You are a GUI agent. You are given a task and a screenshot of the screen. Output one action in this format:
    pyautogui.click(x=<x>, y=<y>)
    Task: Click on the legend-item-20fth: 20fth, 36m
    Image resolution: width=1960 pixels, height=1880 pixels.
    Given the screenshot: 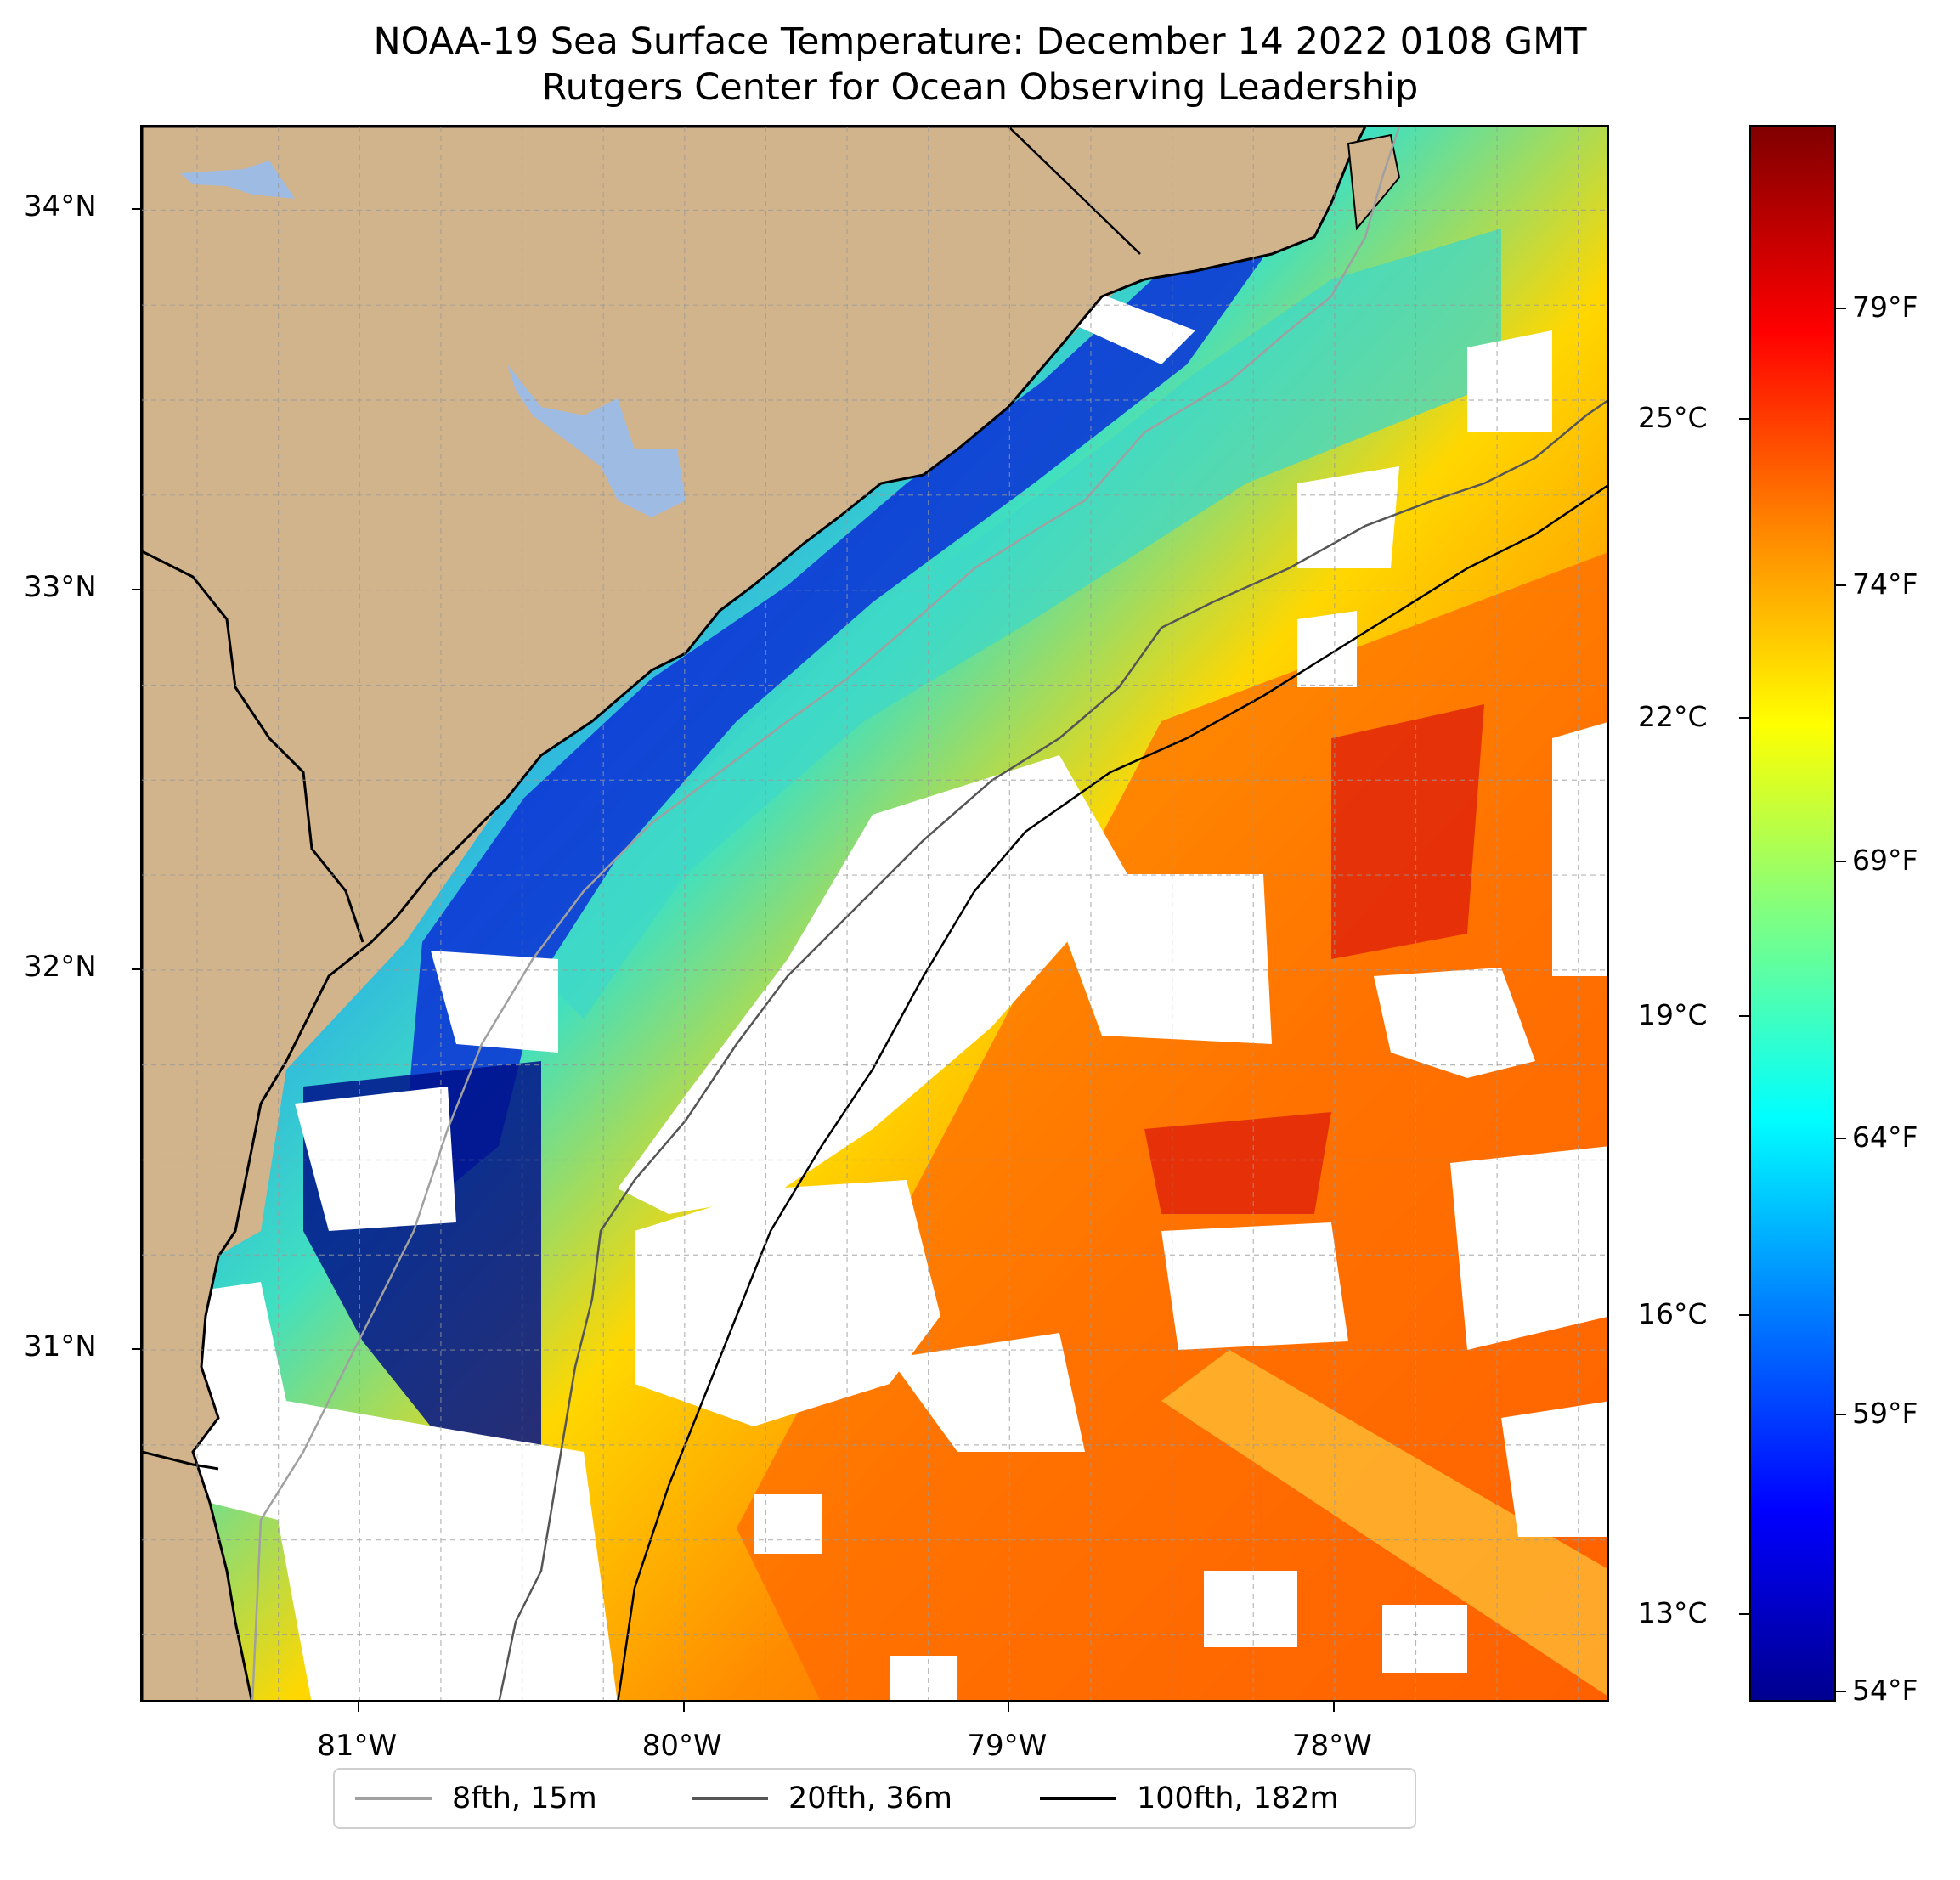 What is the action you would take?
    pyautogui.click(x=822, y=1799)
    